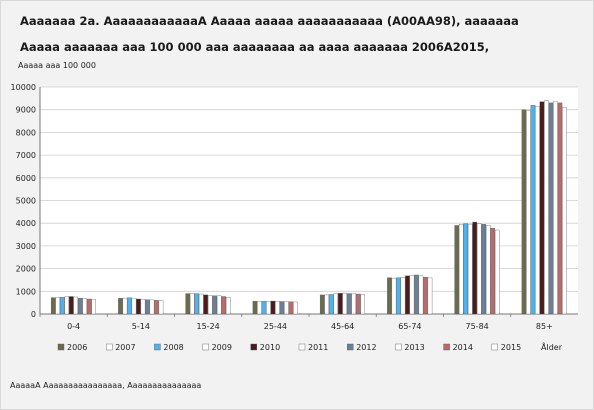 This screenshot has height=410, width=594. Describe the element at coordinates (26, 223) in the screenshot. I see `y-tick-label: 4000` at that location.